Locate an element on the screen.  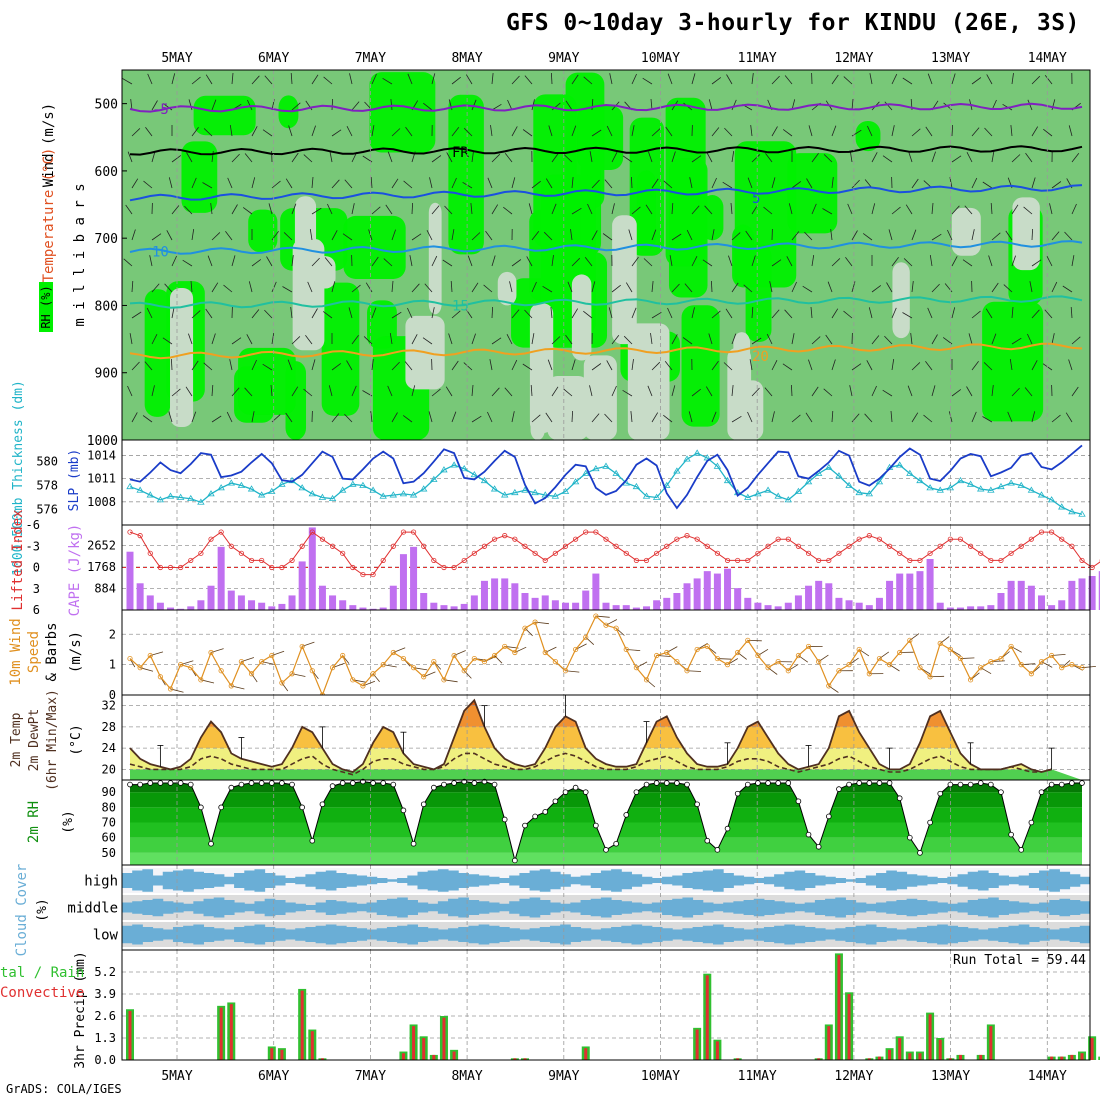
cloud-axis-label: Cloud Cover is located at coordinates (22, 910).